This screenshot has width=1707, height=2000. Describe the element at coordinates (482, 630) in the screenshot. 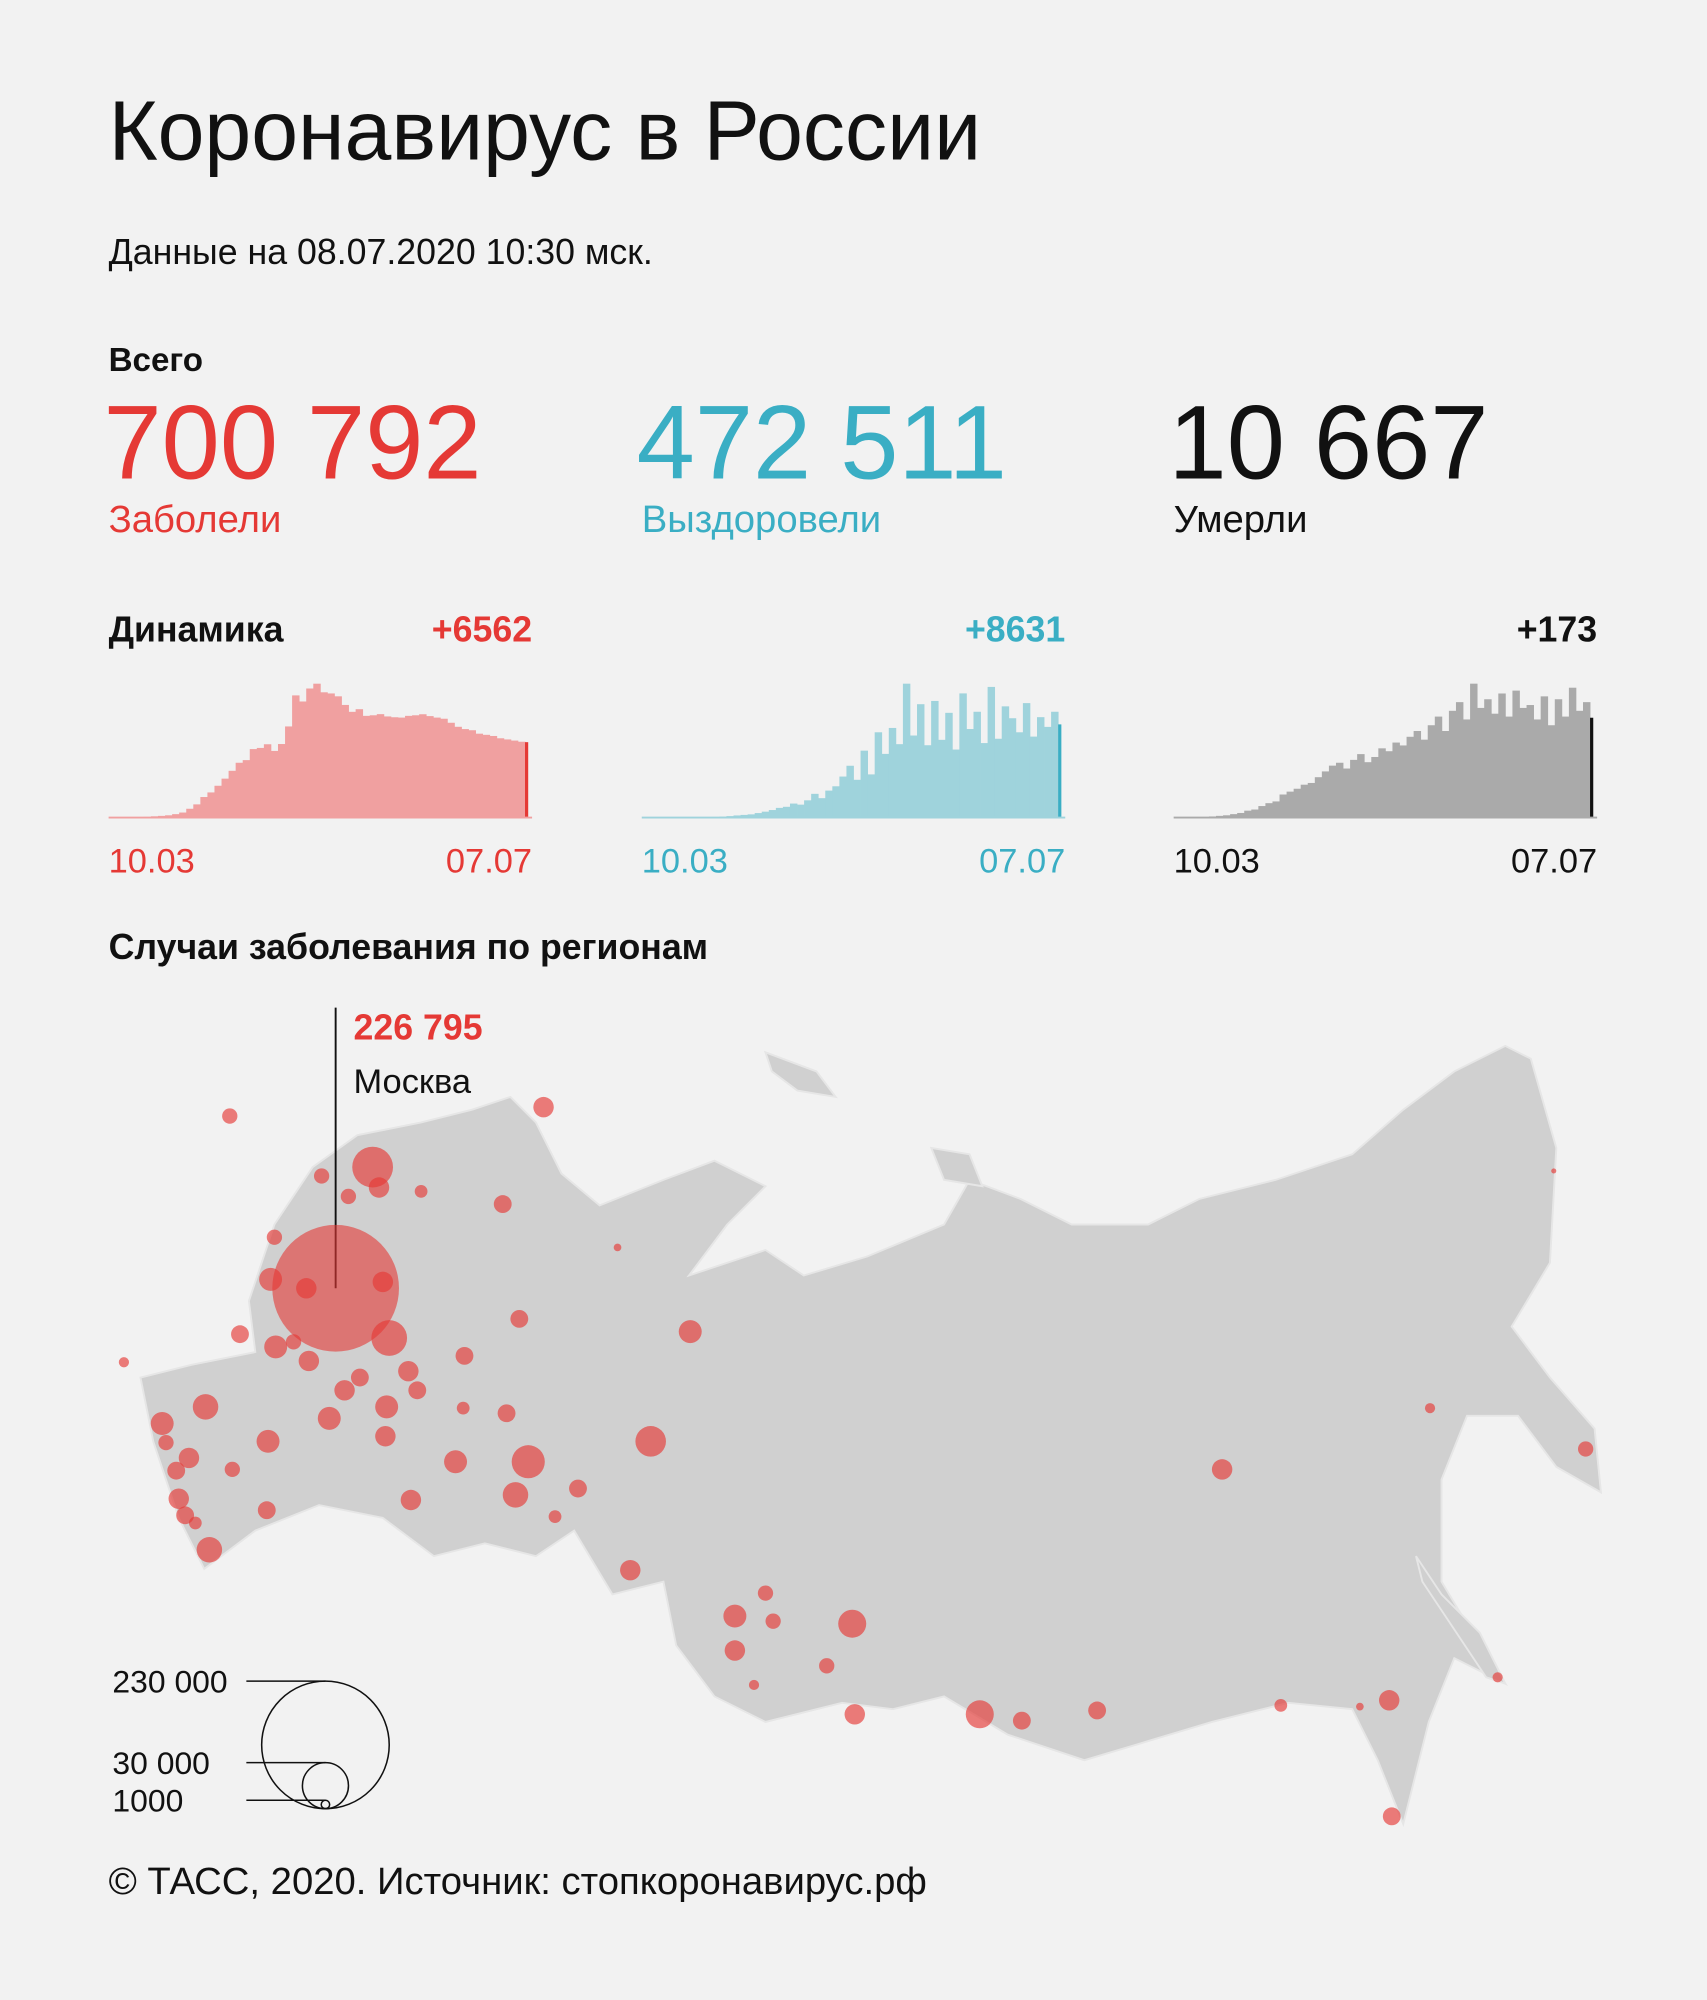

I see `delta: +6562` at that location.